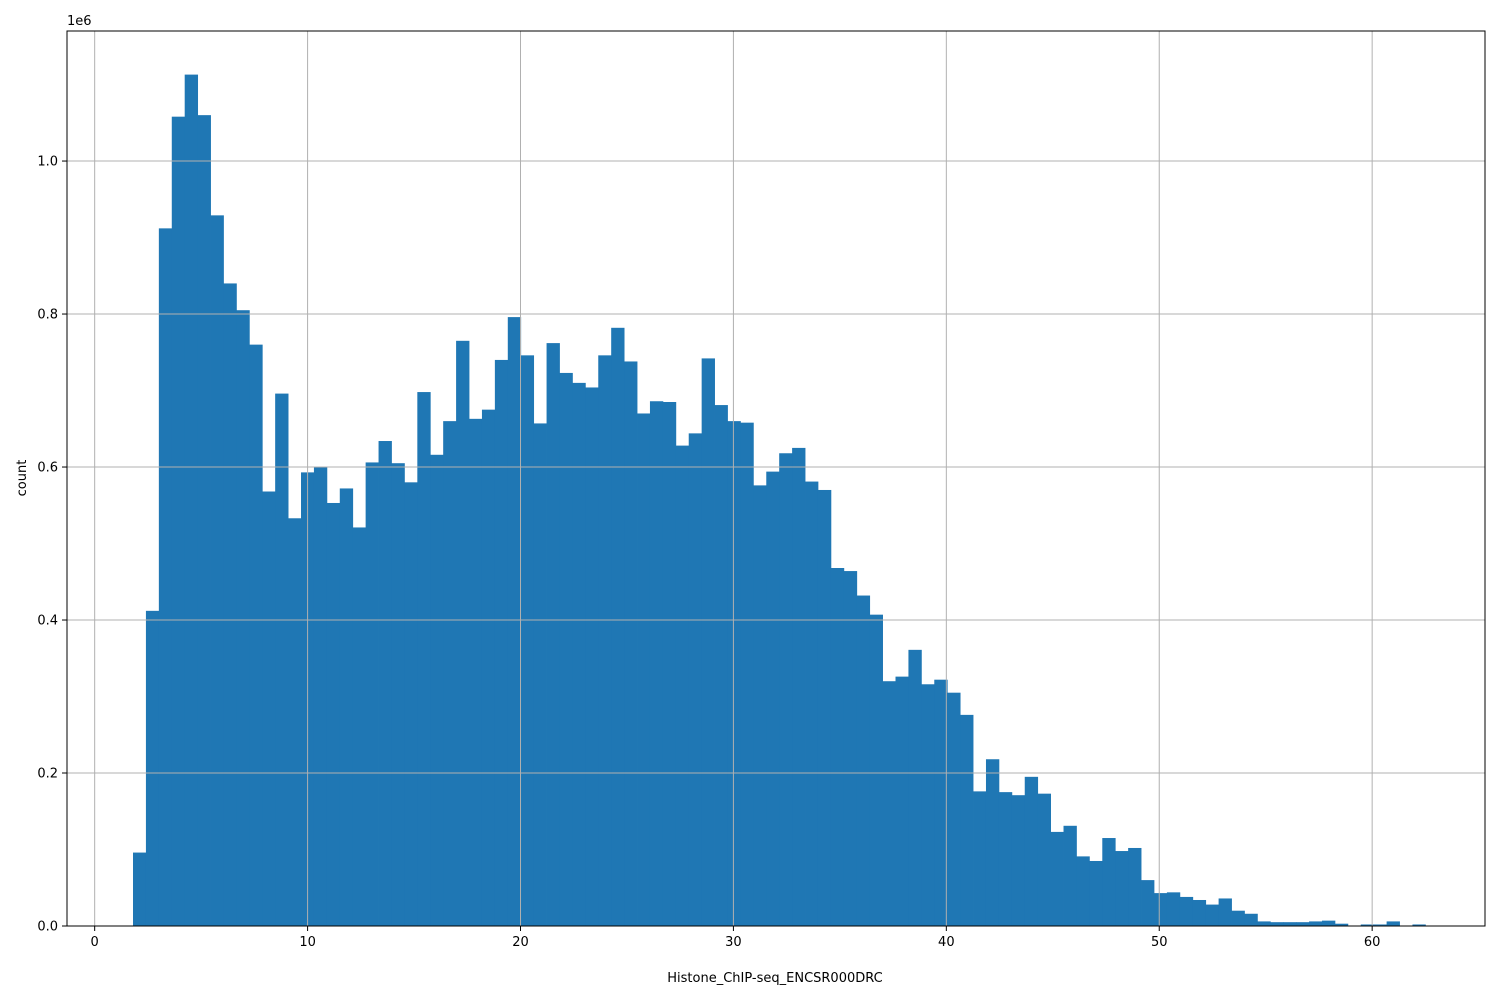 This screenshot has height=1000, width=1500. What do you see at coordinates (47, 774) in the screenshot?
I see `y-tick-label: 0.2` at bounding box center [47, 774].